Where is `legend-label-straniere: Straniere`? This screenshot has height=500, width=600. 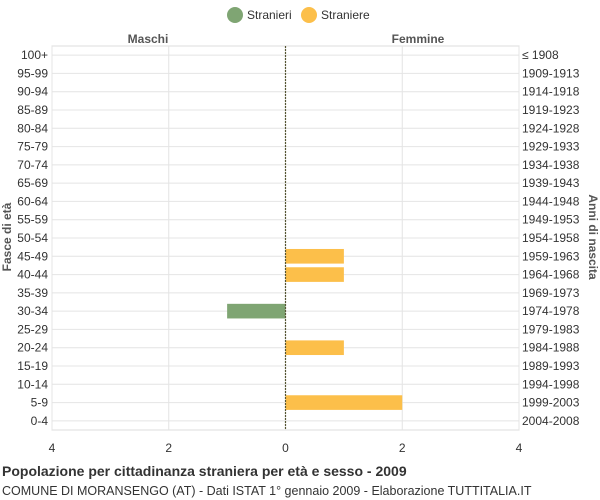
legend-label-straniere: Straniere is located at coordinates (345, 15).